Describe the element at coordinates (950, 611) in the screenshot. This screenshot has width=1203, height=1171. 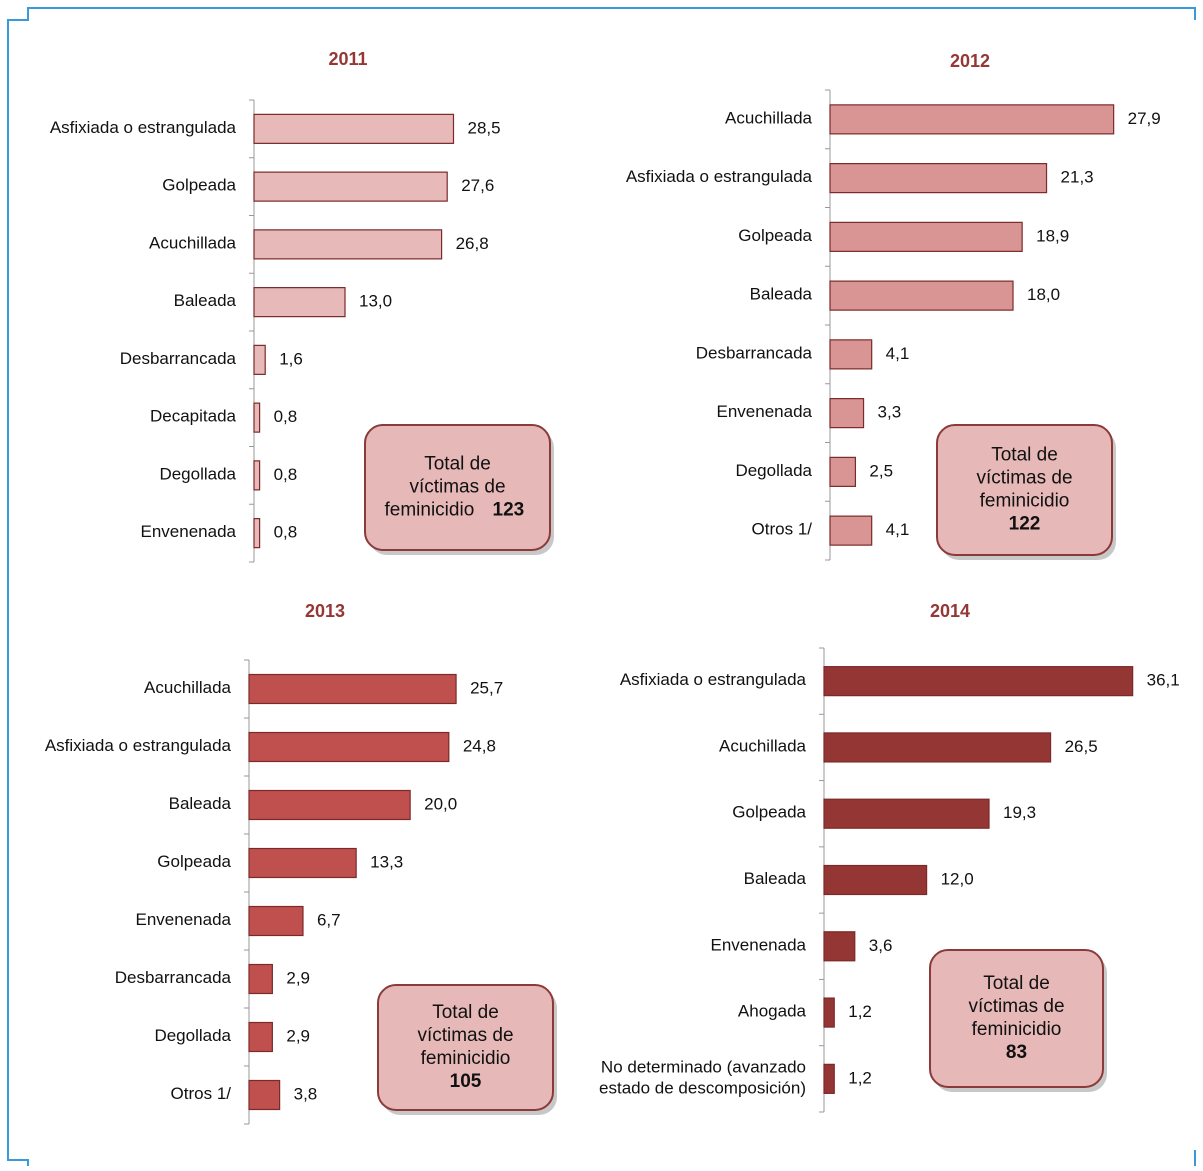
I see `chart-title: 2014` at that location.